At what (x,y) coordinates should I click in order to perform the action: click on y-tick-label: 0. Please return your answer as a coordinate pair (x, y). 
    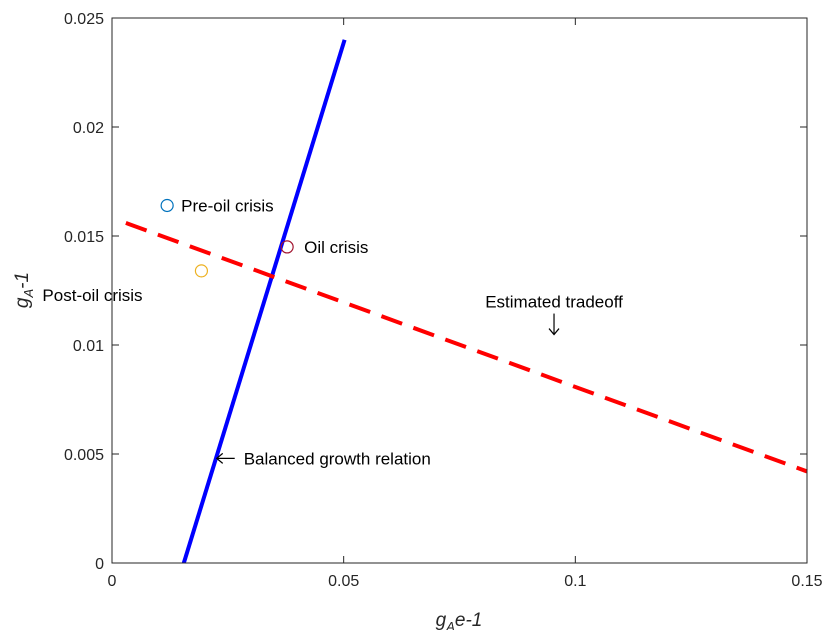
    Looking at the image, I should click on (99, 564).